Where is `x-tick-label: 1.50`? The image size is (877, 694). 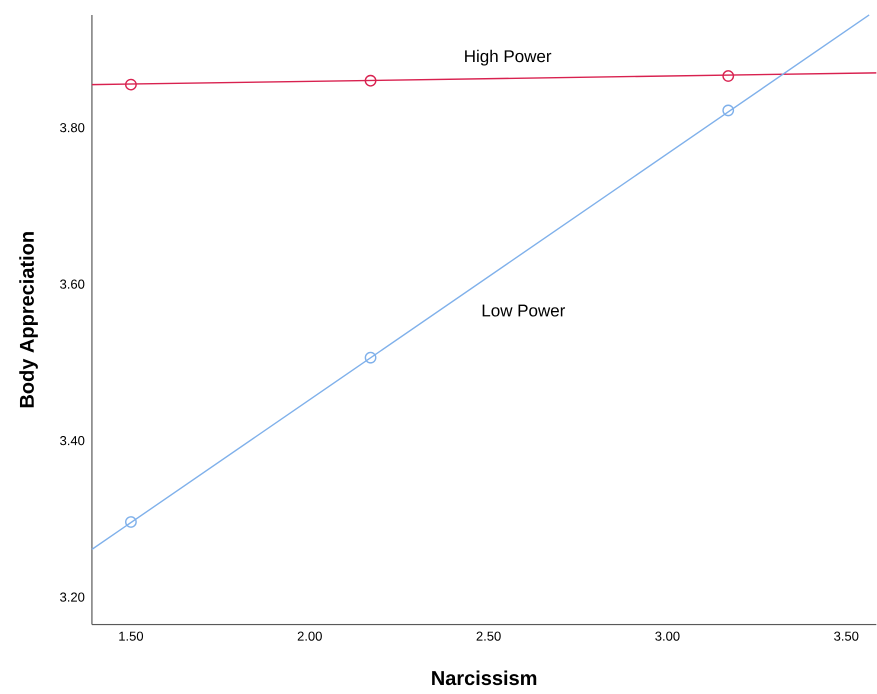 x-tick-label: 1.50 is located at coordinates (131, 636).